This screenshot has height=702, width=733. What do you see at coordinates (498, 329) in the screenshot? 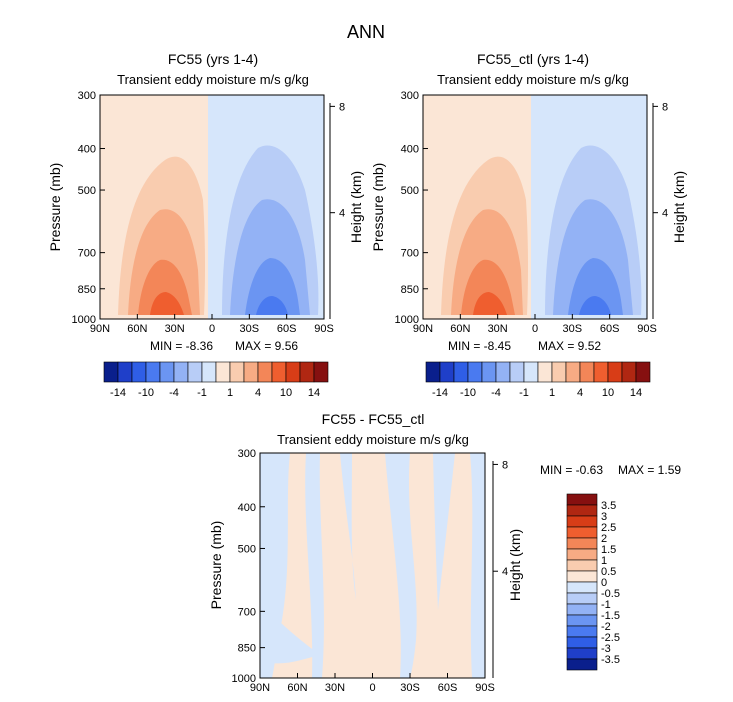
I see `x-tick-label: 30N` at bounding box center [498, 329].